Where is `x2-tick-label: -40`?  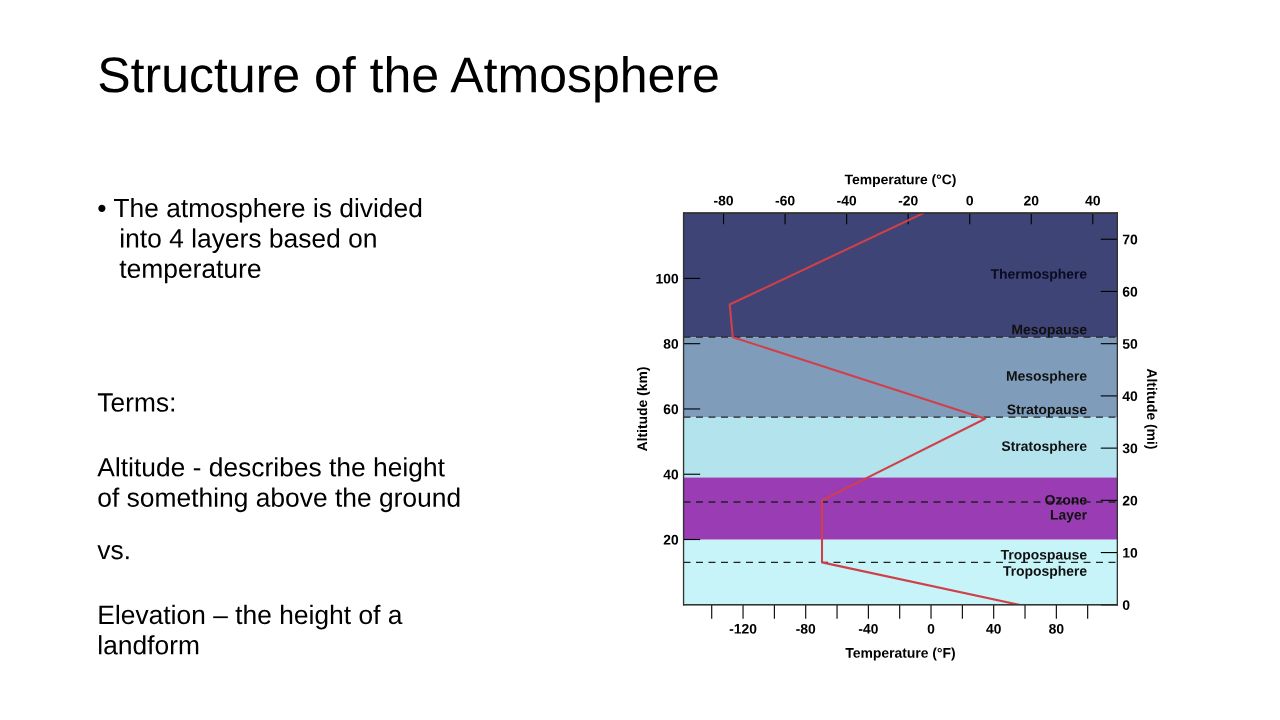
x2-tick-label: -40 is located at coordinates (847, 200).